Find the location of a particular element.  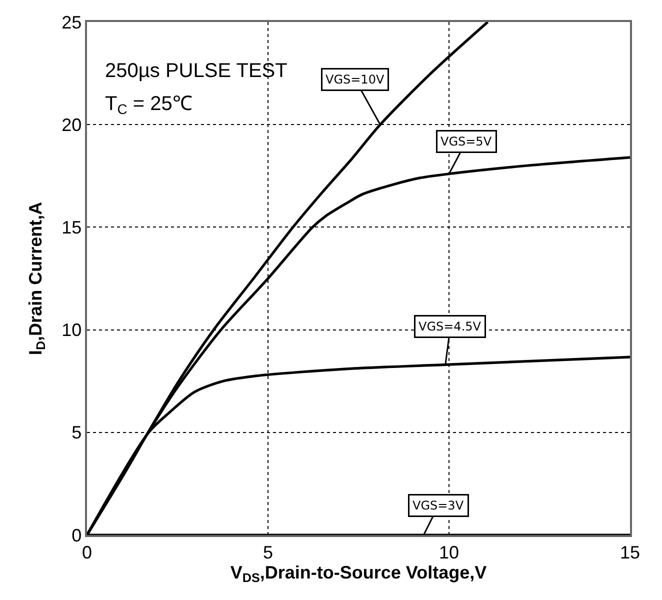

x-tick-label: 5 is located at coordinates (268, 552).